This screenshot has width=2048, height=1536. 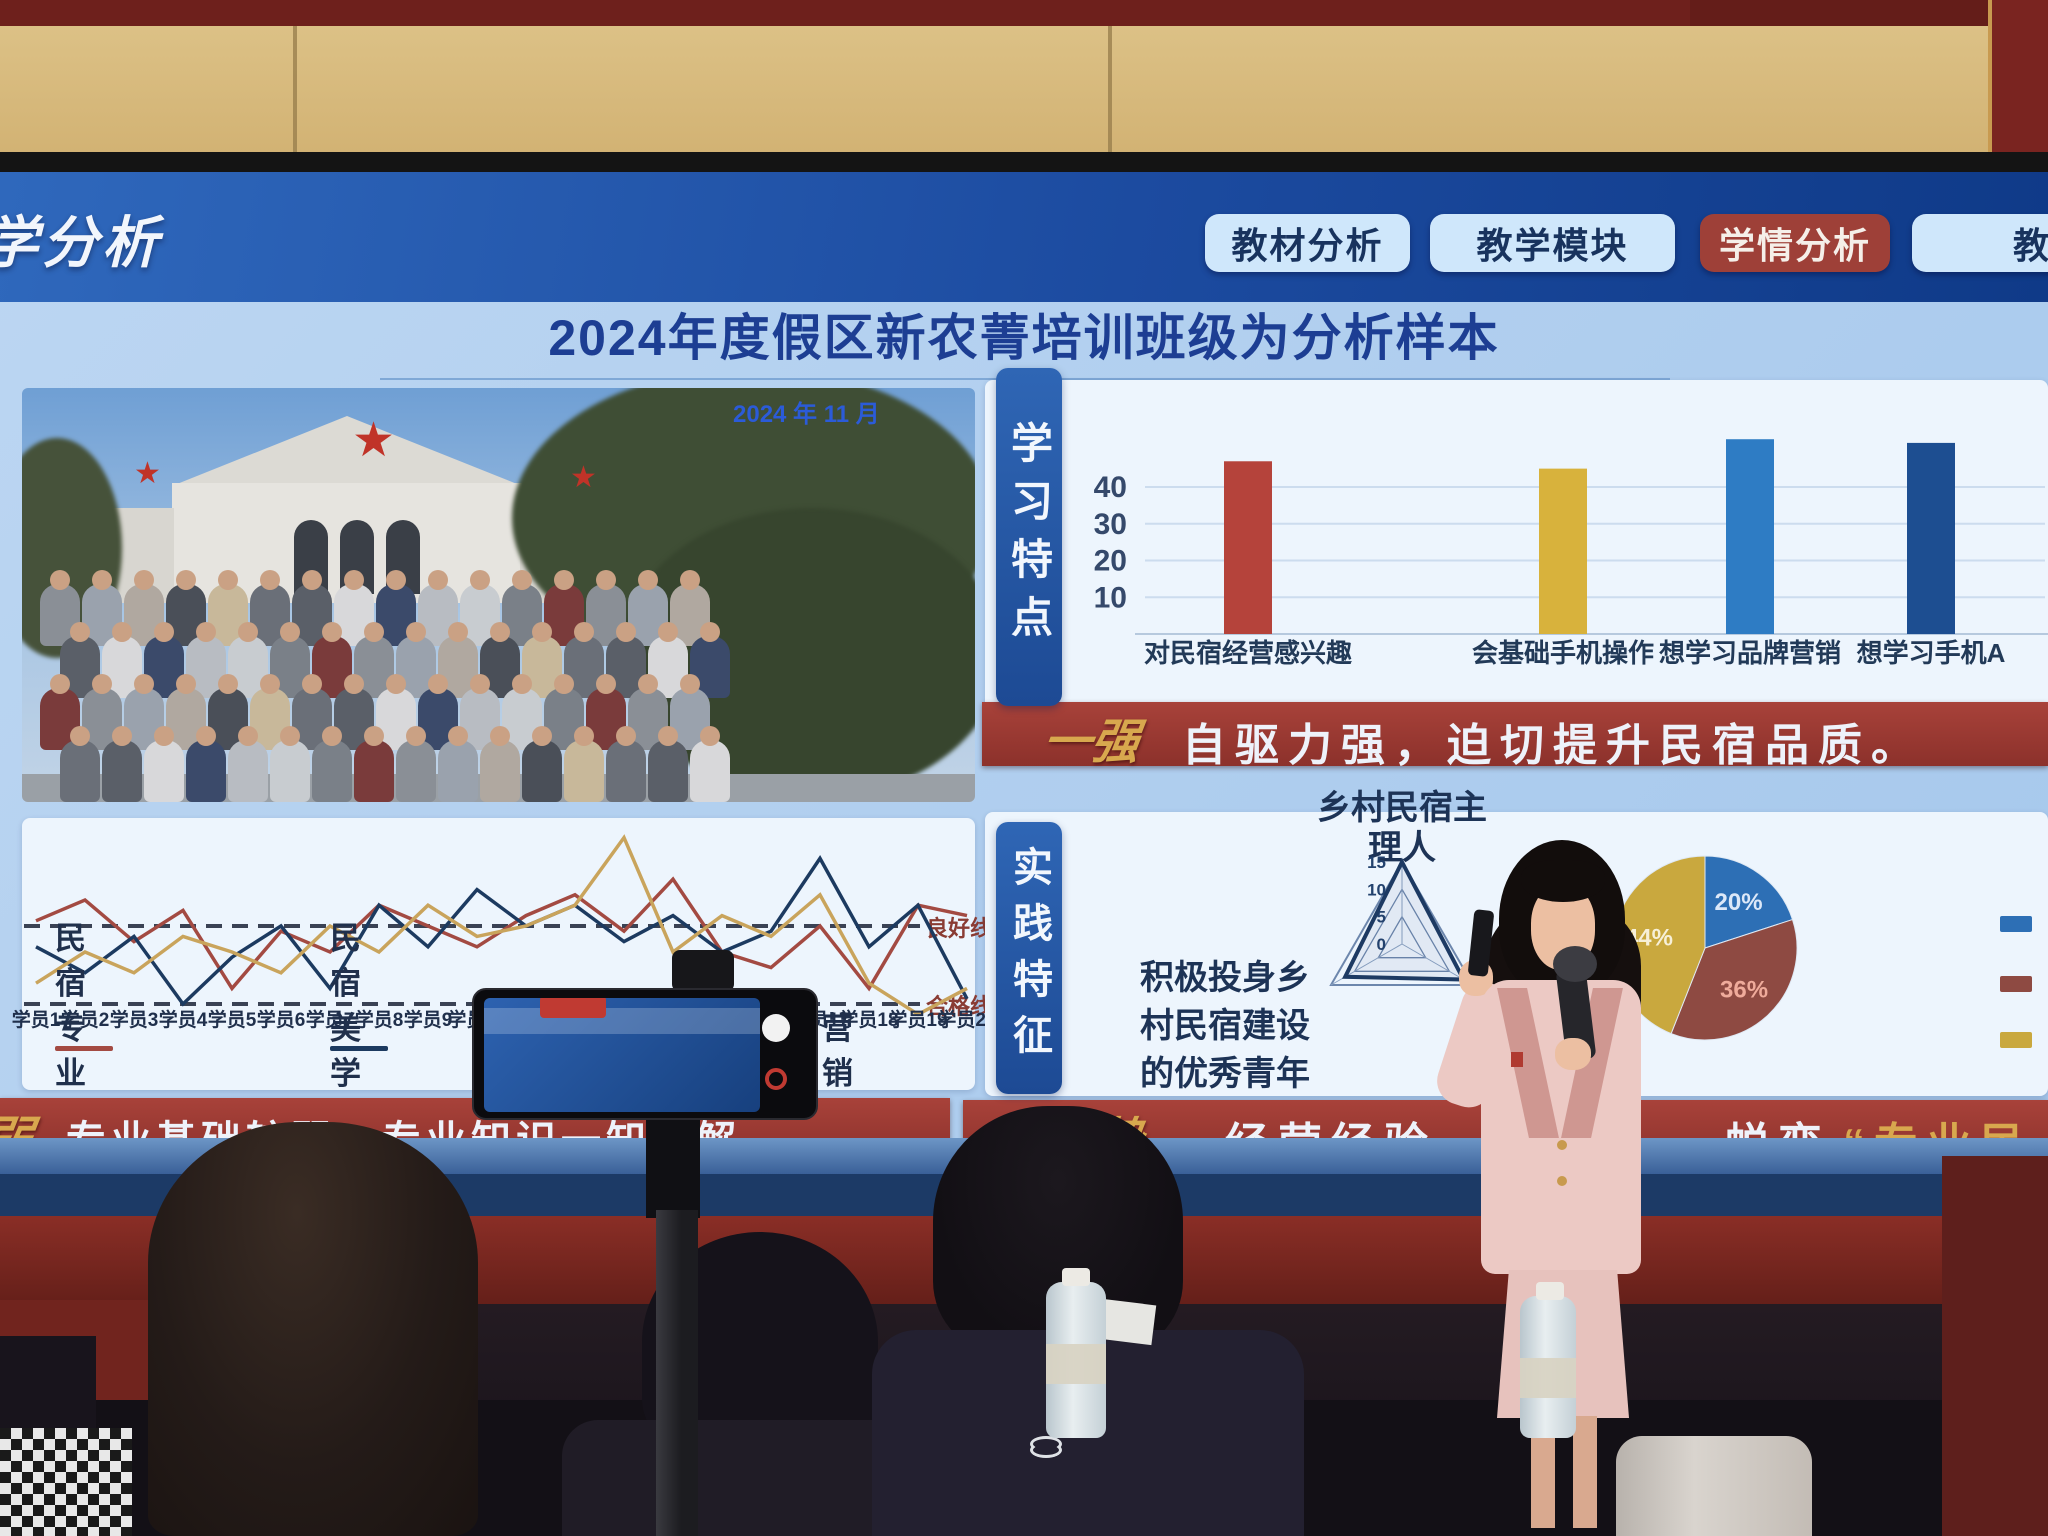 What do you see at coordinates (313, 1329) in the screenshot?
I see `audience-woman-hair` at bounding box center [313, 1329].